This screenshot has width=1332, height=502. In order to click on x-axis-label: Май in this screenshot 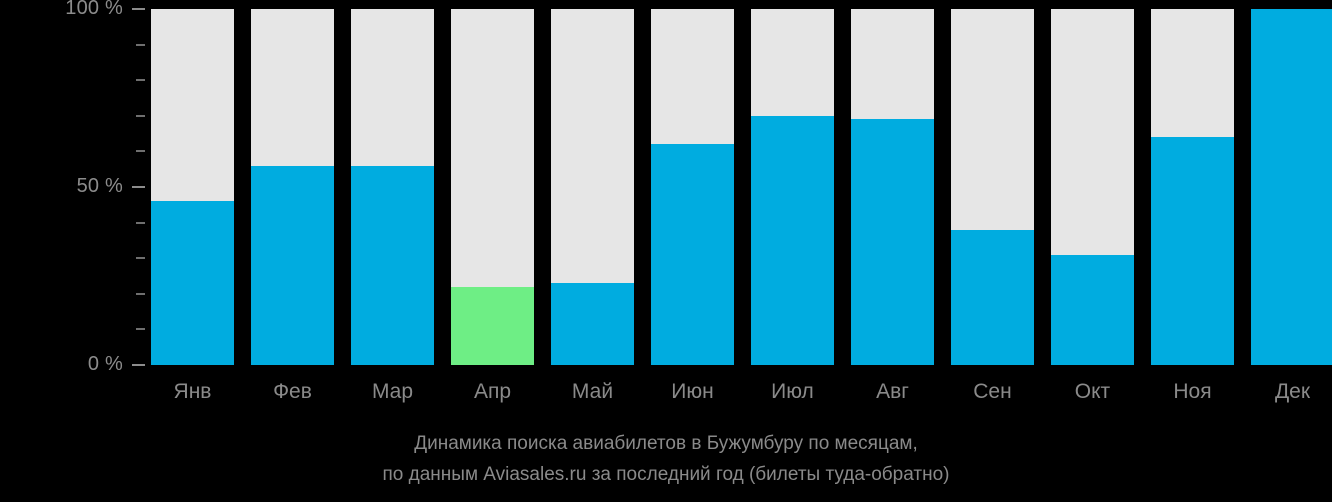, I will do `click(592, 391)`.